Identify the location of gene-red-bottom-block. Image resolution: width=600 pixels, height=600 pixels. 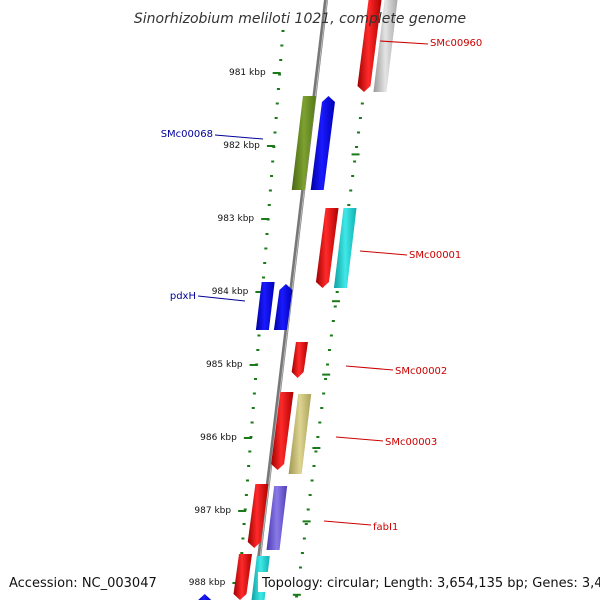
(243, 577).